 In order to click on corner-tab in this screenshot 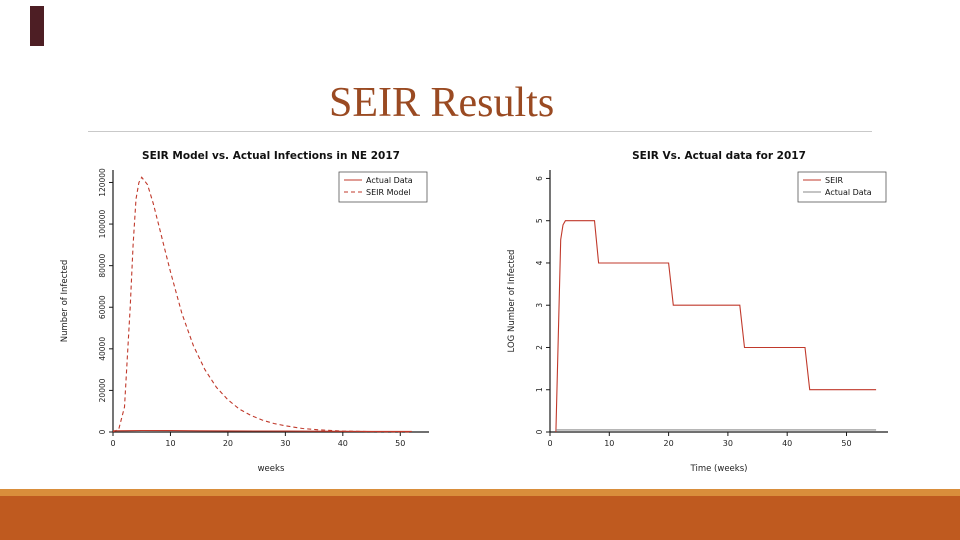, I will do `click(37, 26)`.